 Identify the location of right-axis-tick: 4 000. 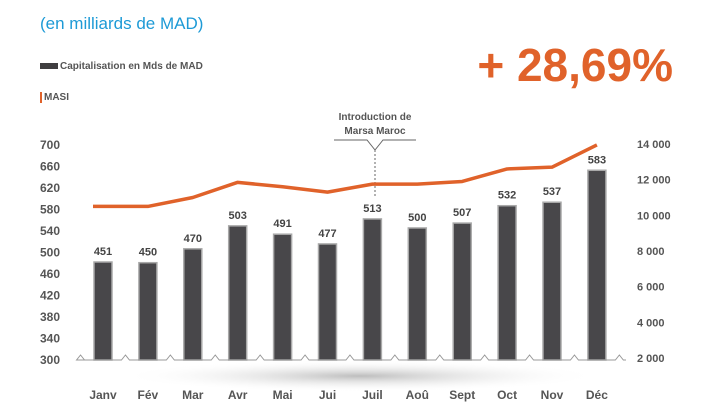
(651, 323).